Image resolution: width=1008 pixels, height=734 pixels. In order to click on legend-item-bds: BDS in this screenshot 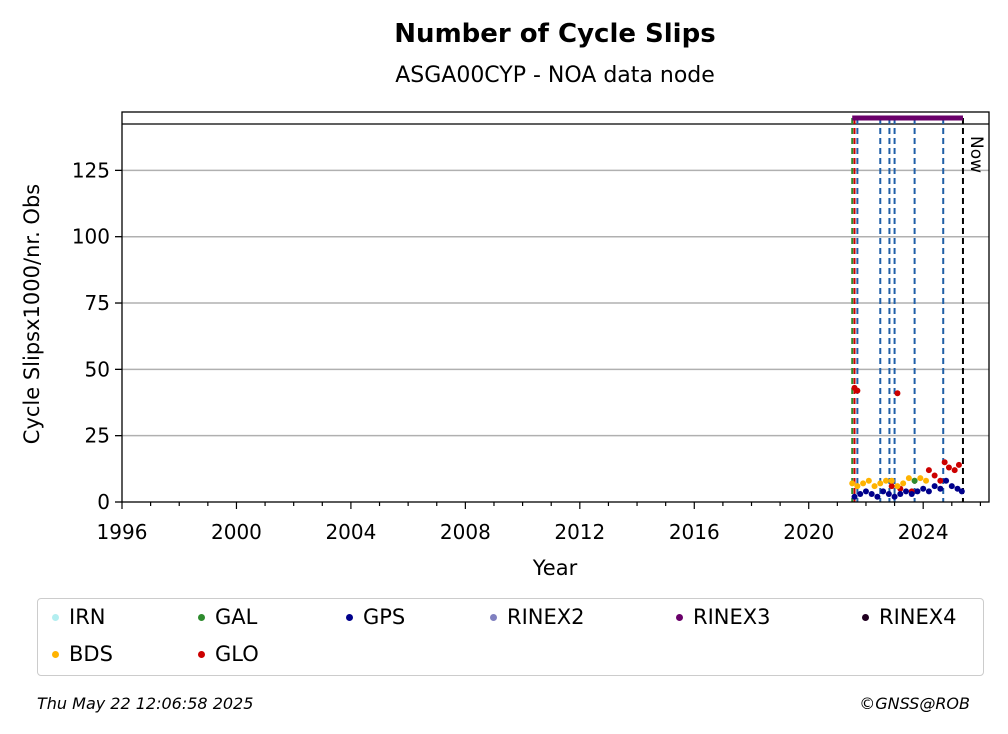, I will do `click(82, 654)`.